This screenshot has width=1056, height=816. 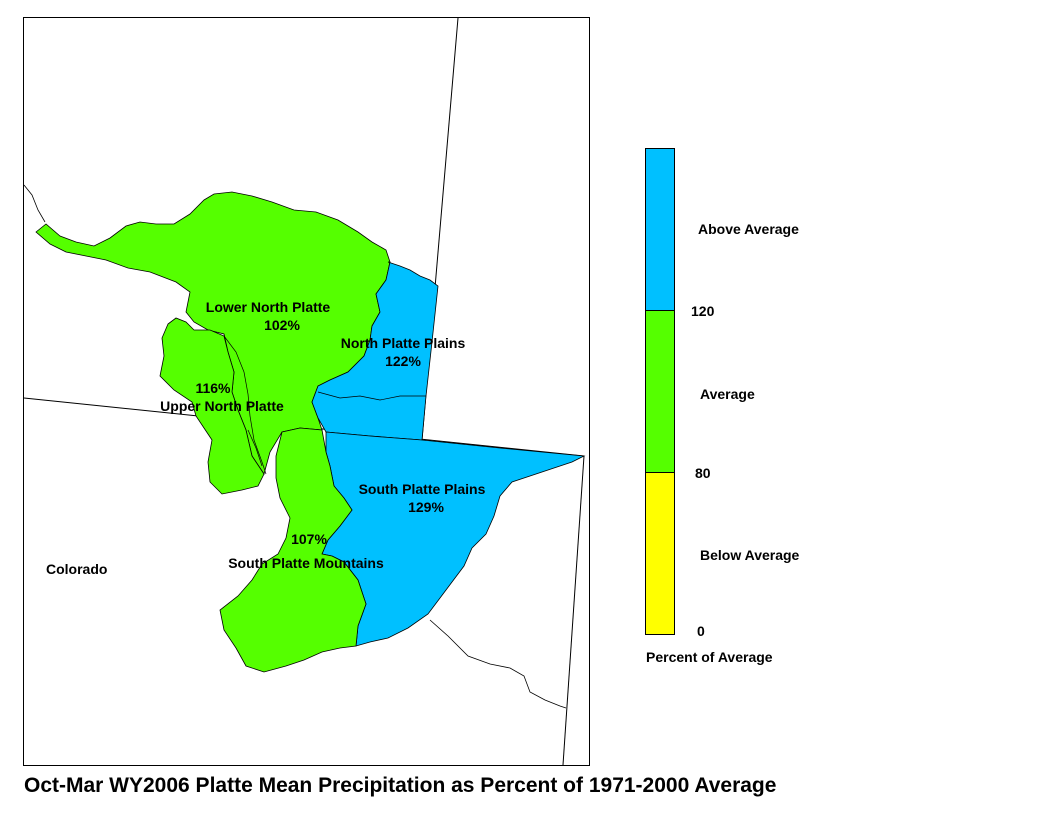 What do you see at coordinates (293, 550) in the screenshot?
I see `region-south-platte-mountains` at bounding box center [293, 550].